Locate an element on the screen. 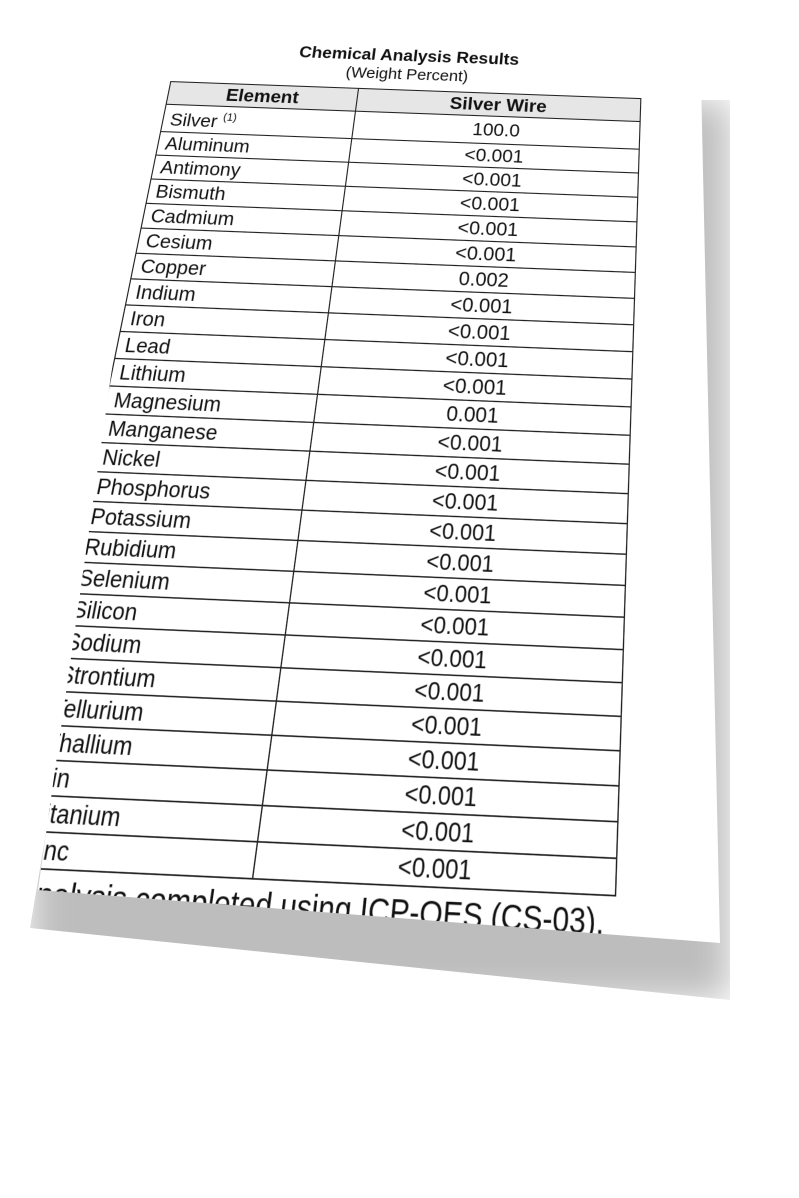 The image size is (799, 1198). element-name: Lithium is located at coordinates (152, 373).